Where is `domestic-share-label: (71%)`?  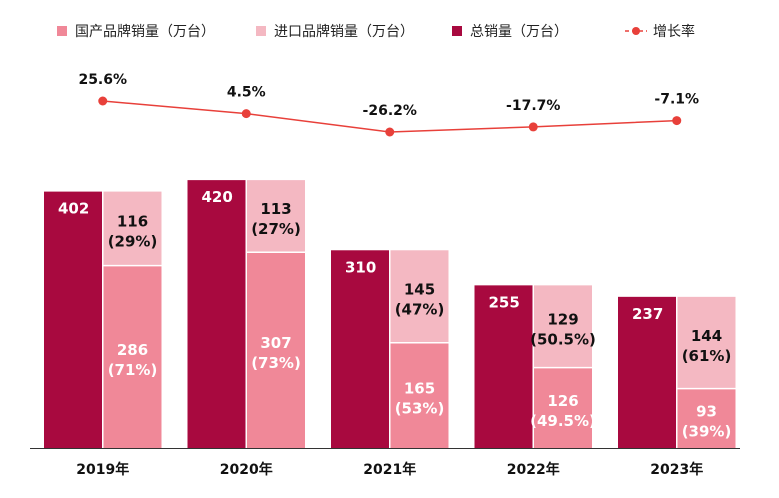 domestic-share-label: (71%) is located at coordinates (133, 370).